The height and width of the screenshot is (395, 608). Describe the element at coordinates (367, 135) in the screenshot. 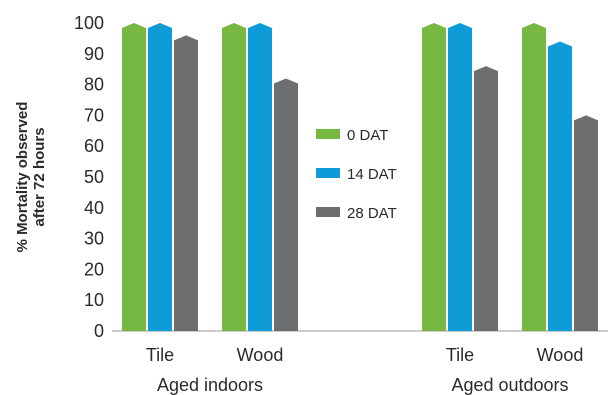

I see `legend-label: 0 DAT` at that location.